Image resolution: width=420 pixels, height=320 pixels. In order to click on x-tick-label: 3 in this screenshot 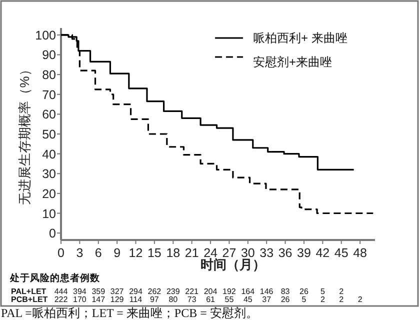, I will do `click(80, 253)`.